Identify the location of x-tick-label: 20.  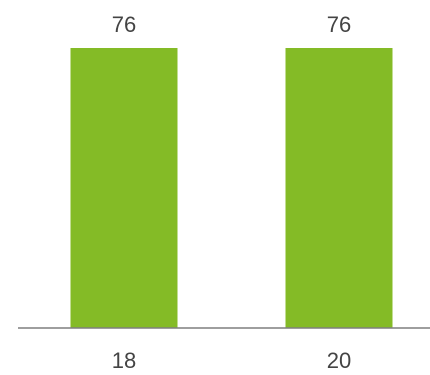
(339, 360).